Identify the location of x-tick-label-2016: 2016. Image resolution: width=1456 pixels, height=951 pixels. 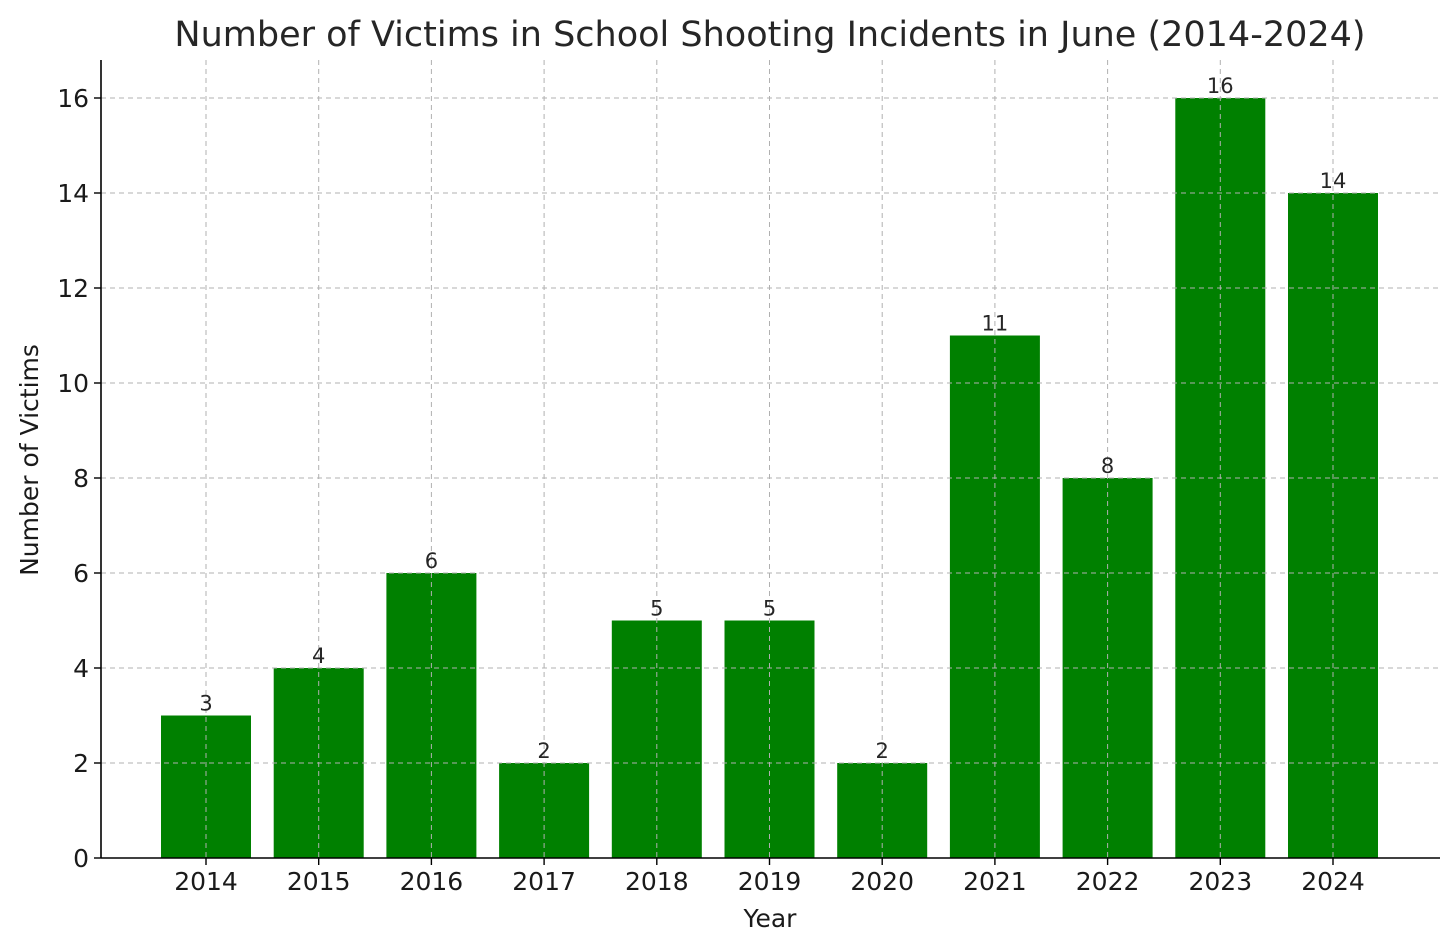
(432, 881).